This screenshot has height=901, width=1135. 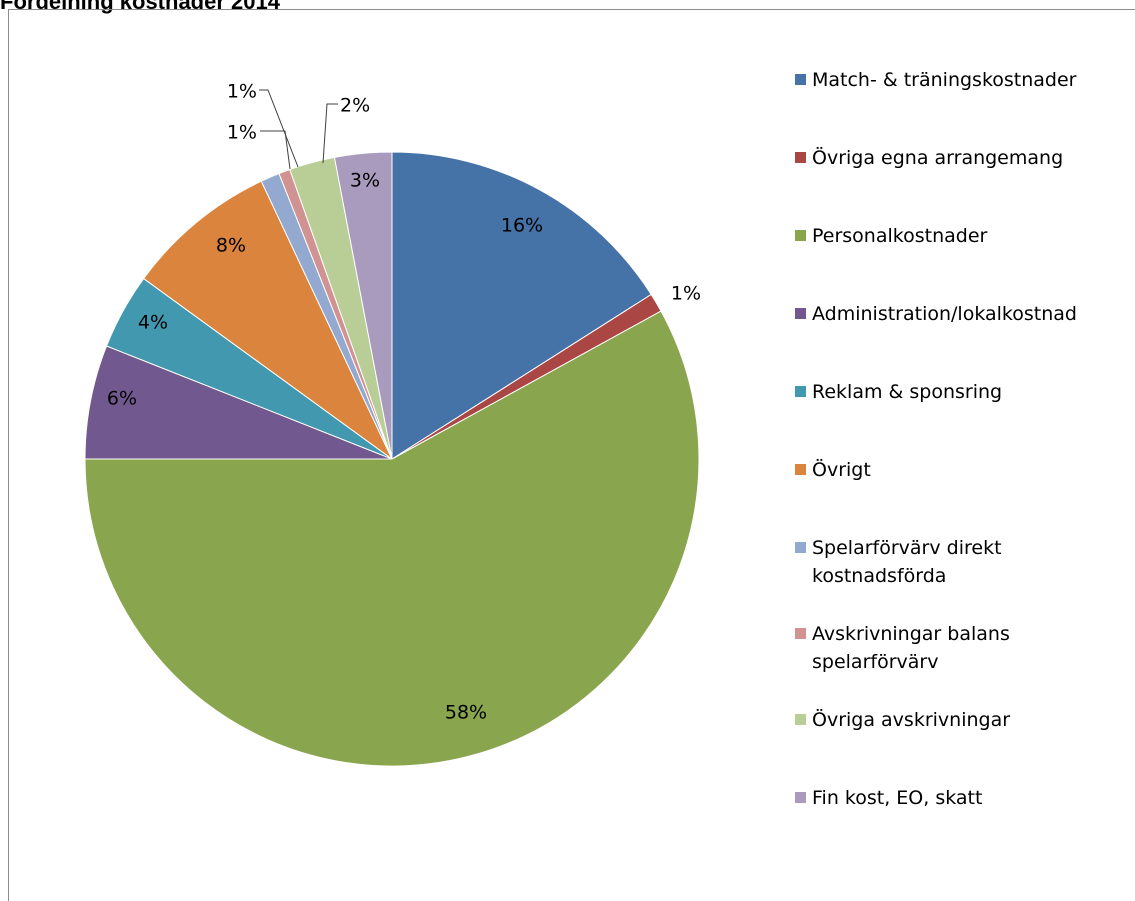 I want to click on legend-item-7: Spelarförvärv direkt kostnadsförda, so click(x=963, y=562).